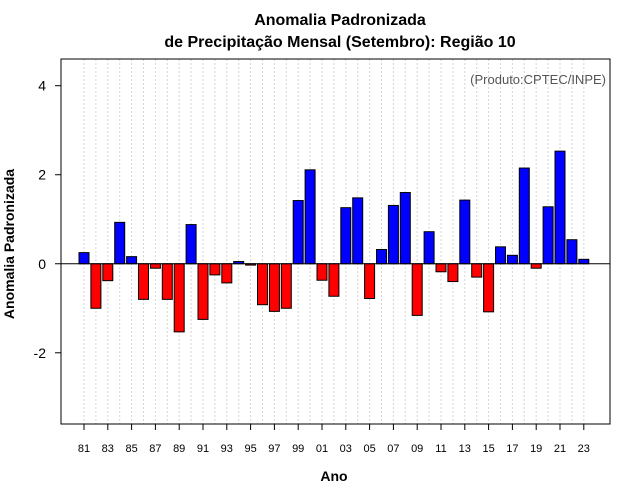 This screenshot has height=500, width=640. Describe the element at coordinates (203, 449) in the screenshot. I see `x-tick-label: 91` at that location.